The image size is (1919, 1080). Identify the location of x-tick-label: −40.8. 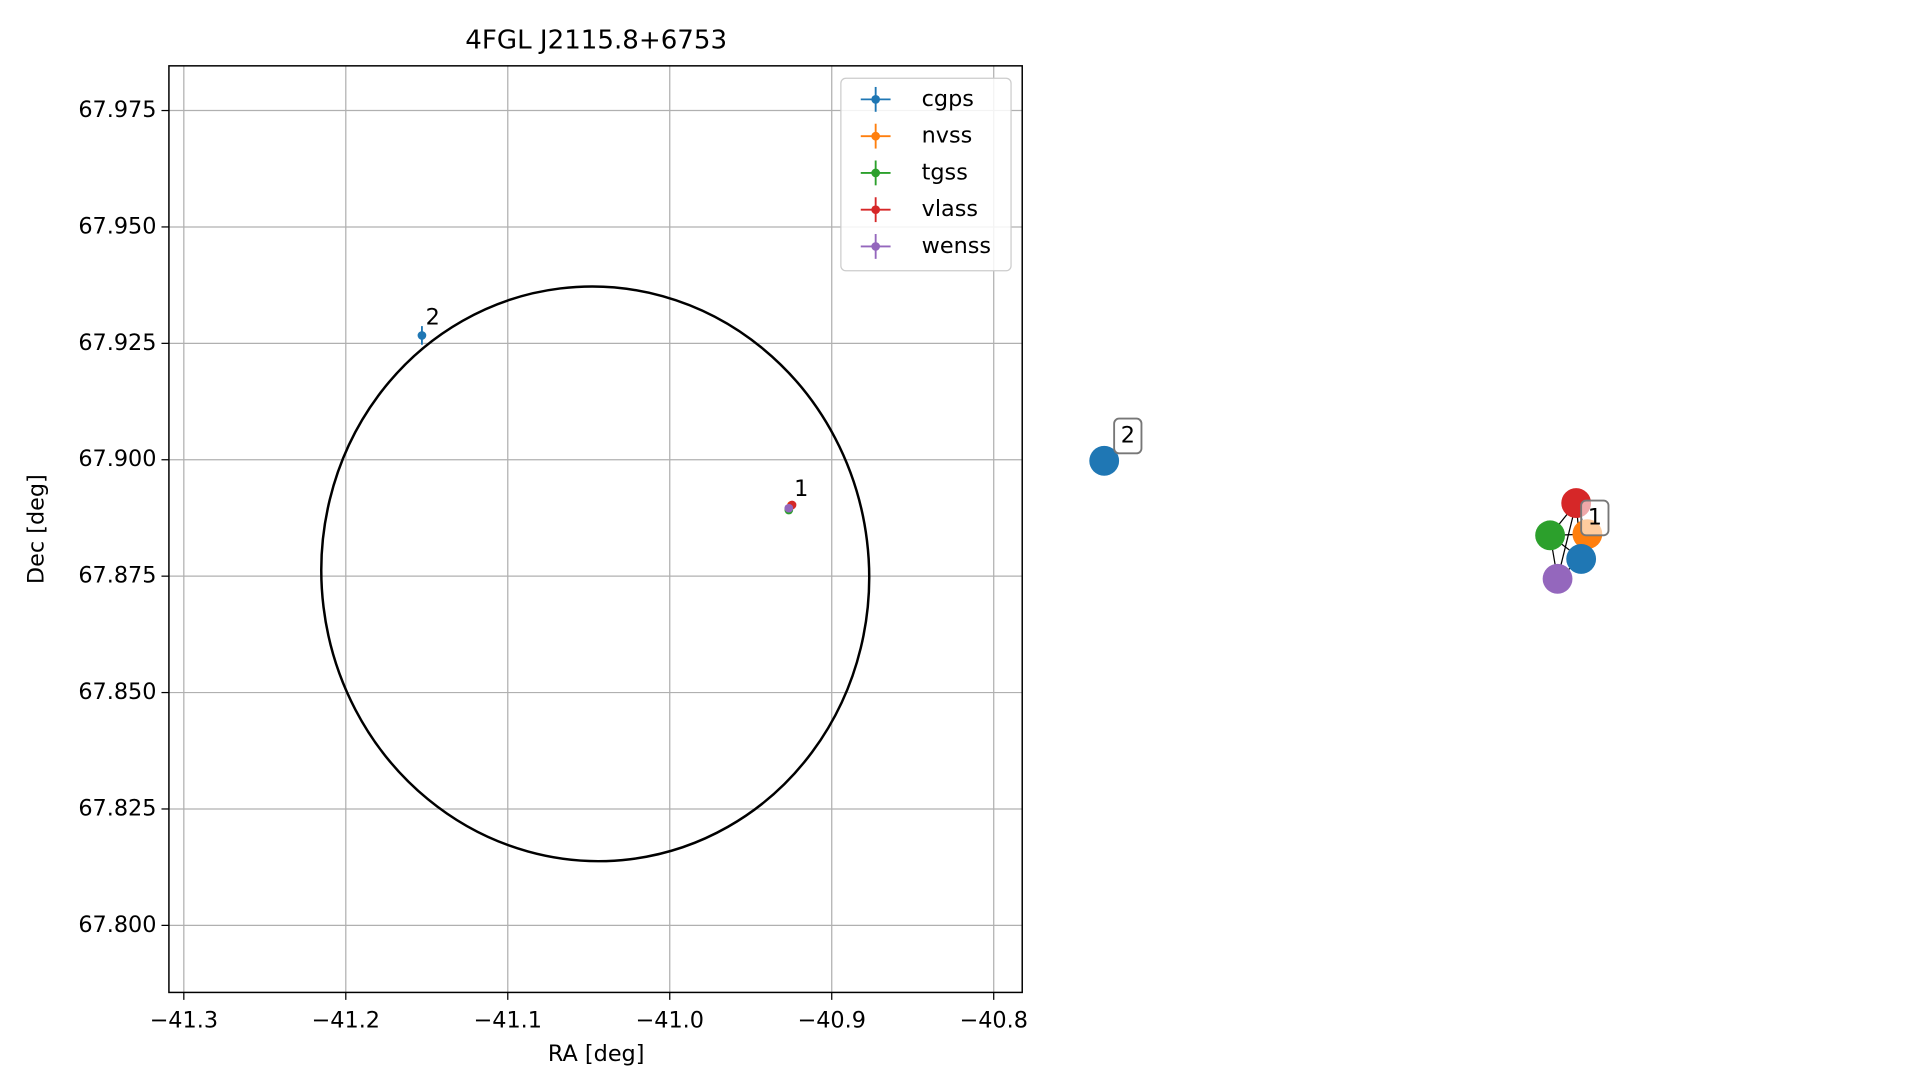
(993, 1020).